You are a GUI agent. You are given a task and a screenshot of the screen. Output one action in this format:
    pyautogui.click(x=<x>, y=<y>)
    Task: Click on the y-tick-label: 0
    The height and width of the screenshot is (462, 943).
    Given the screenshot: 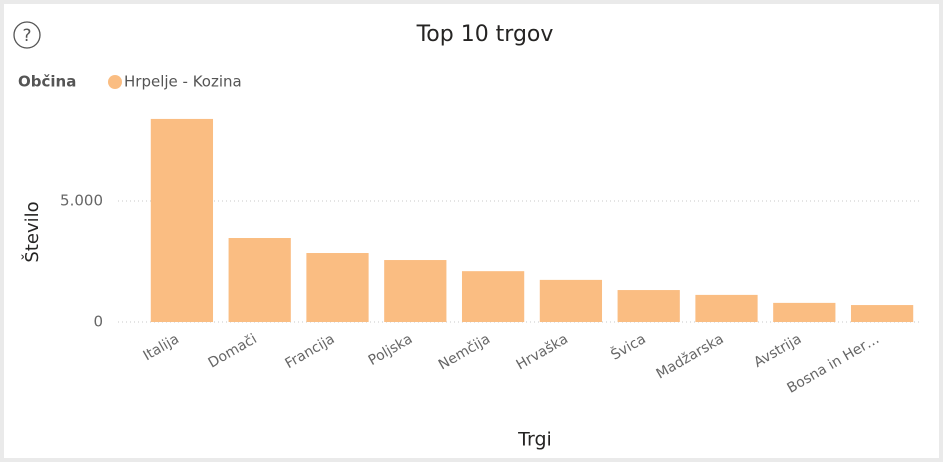 What is the action you would take?
    pyautogui.click(x=98, y=322)
    